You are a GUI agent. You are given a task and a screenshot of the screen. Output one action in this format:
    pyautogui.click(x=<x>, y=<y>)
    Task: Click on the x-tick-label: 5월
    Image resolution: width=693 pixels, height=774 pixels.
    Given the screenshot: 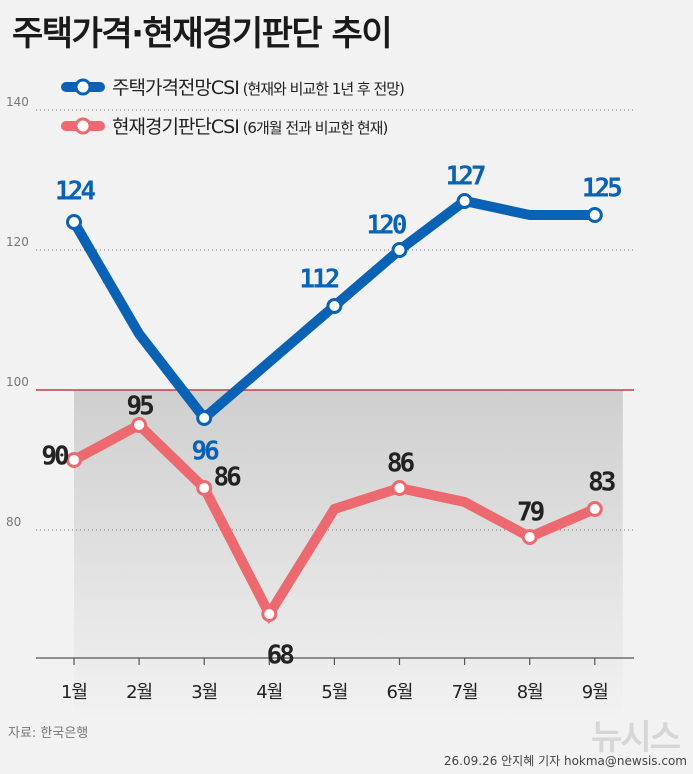 What is the action you would take?
    pyautogui.click(x=334, y=692)
    